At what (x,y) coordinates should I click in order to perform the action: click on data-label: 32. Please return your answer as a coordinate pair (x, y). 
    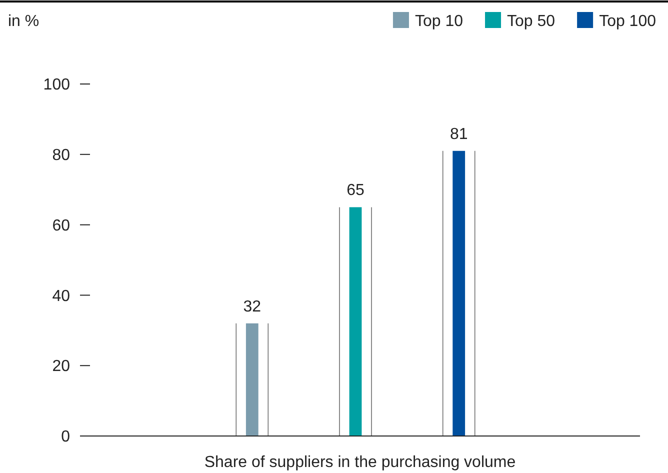
    Looking at the image, I should click on (252, 307).